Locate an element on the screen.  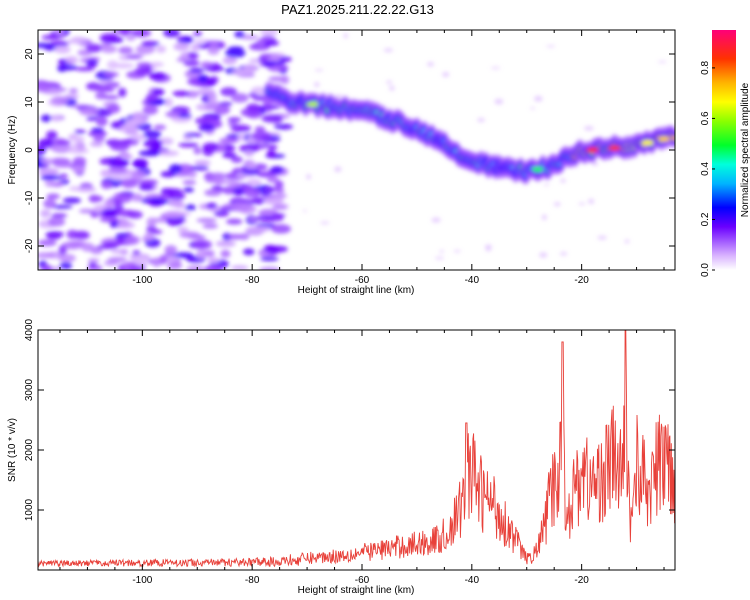
spectrogram-x-label: Height of straight line (km) is located at coordinates (356, 290).